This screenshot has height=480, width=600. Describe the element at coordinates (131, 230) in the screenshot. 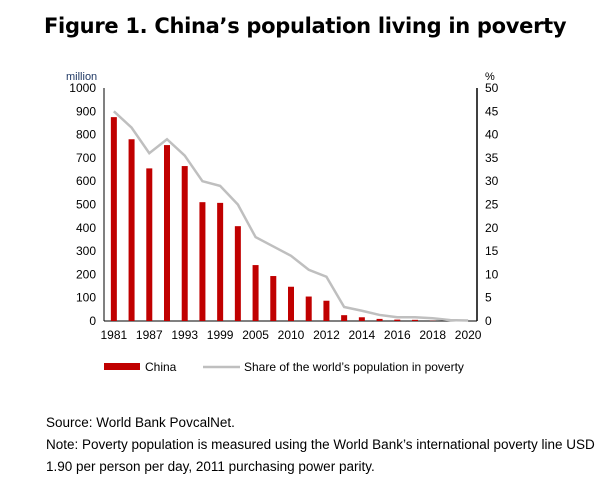

I see `bar-1984` at that location.